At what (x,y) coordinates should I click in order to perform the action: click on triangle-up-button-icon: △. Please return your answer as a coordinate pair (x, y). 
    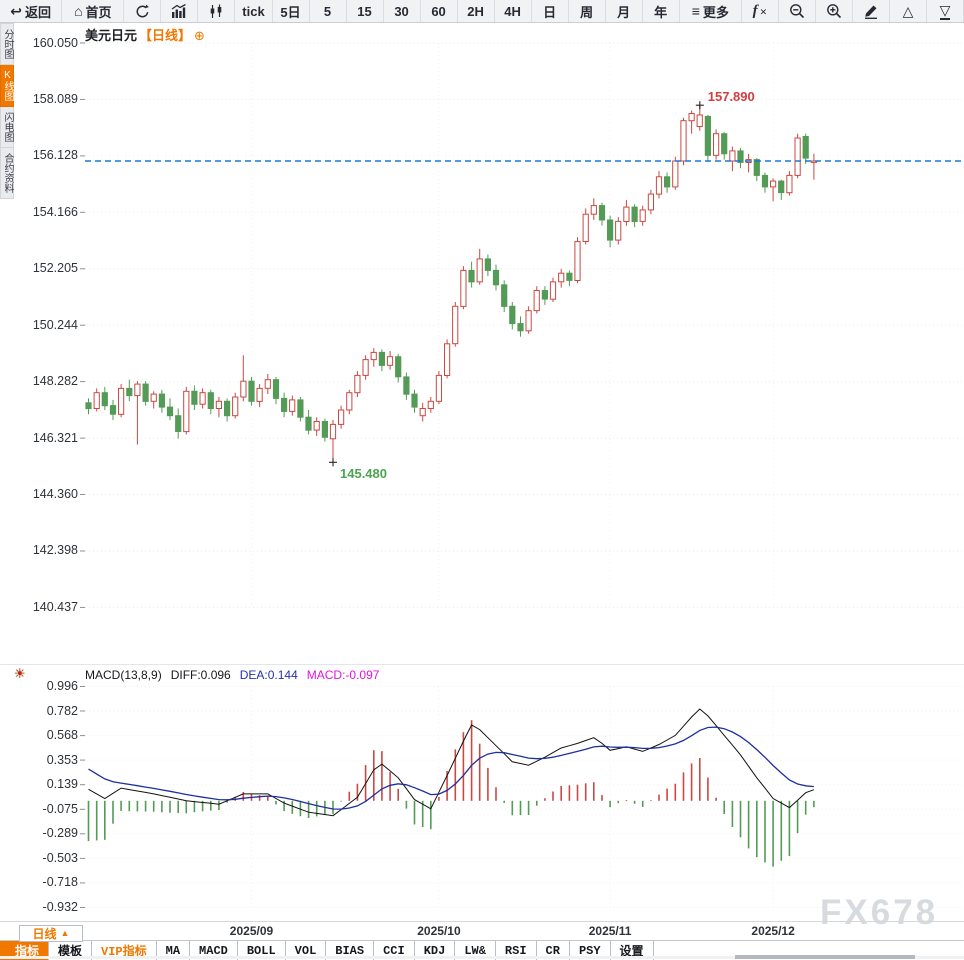
    Looking at the image, I should click on (908, 11).